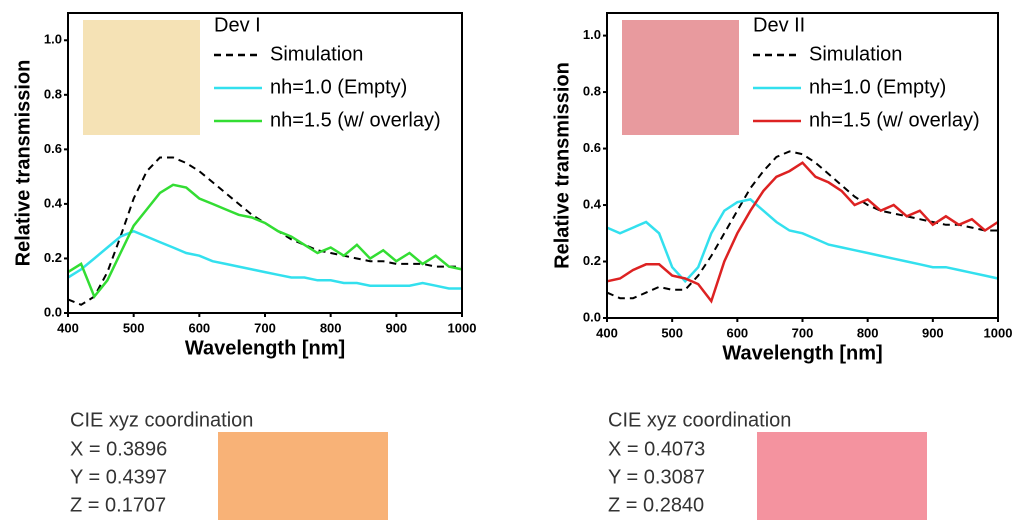 The image size is (1026, 529). Describe the element at coordinates (237, 25) in the screenshot. I see `legend-title: Dev I` at that location.